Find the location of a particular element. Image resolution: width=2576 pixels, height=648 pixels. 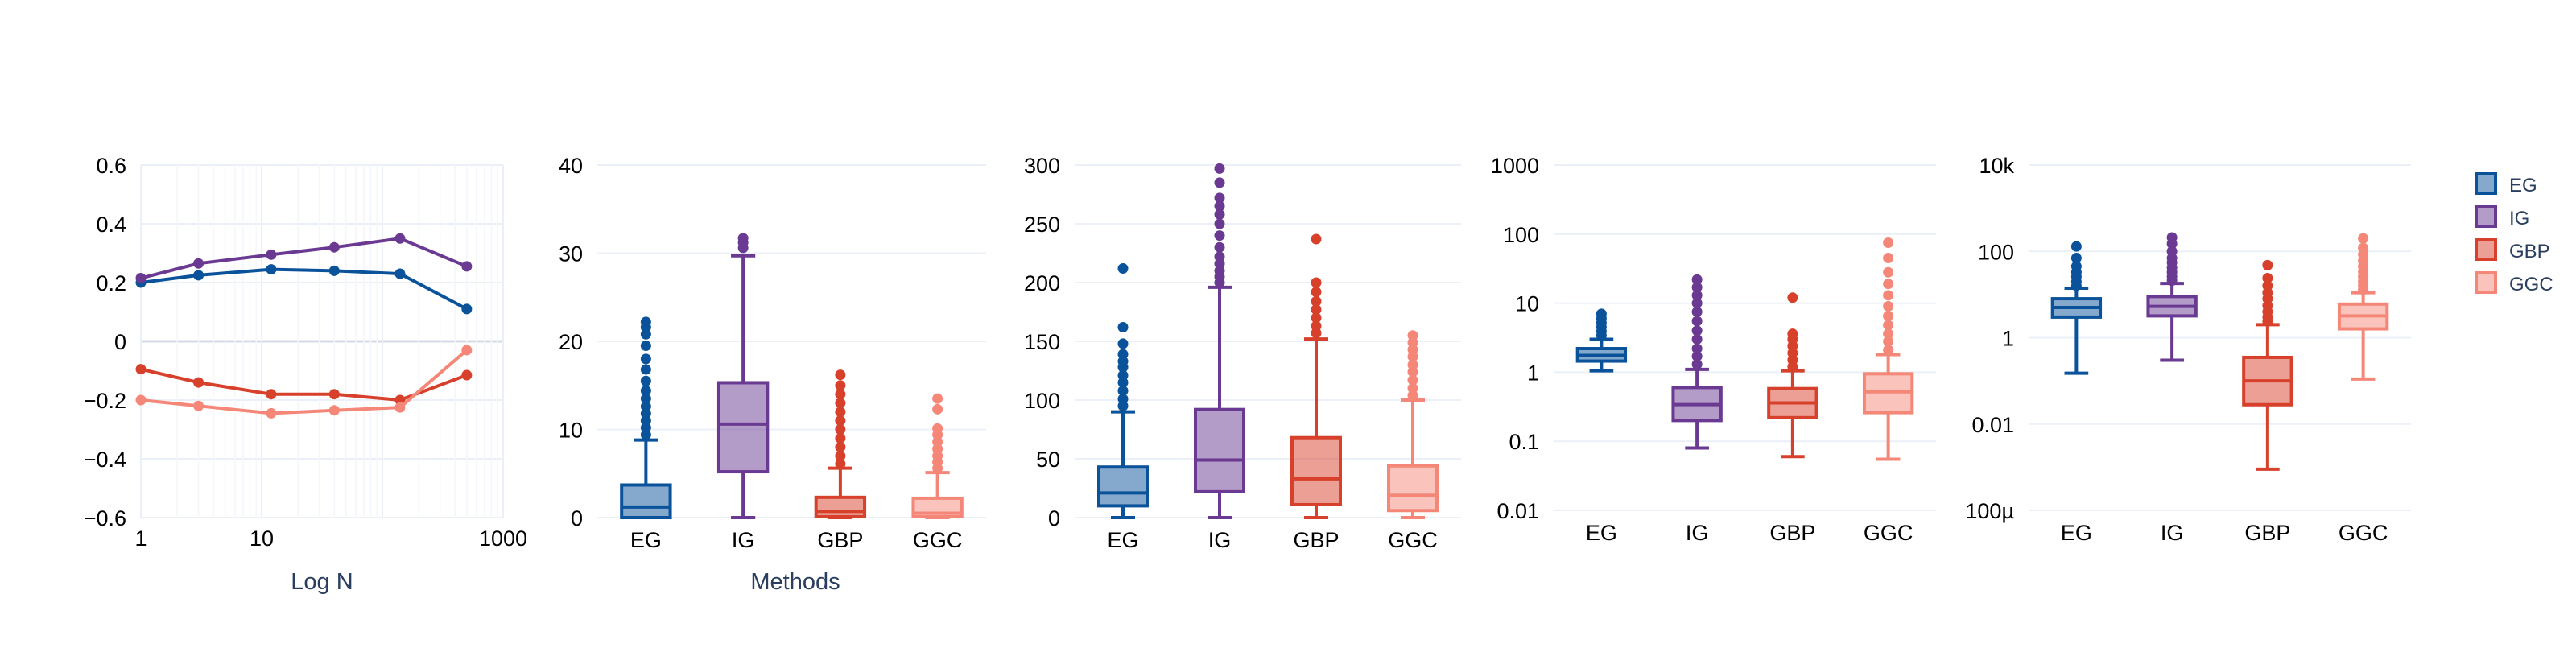

x-axis-title: Methods is located at coordinates (795, 582).